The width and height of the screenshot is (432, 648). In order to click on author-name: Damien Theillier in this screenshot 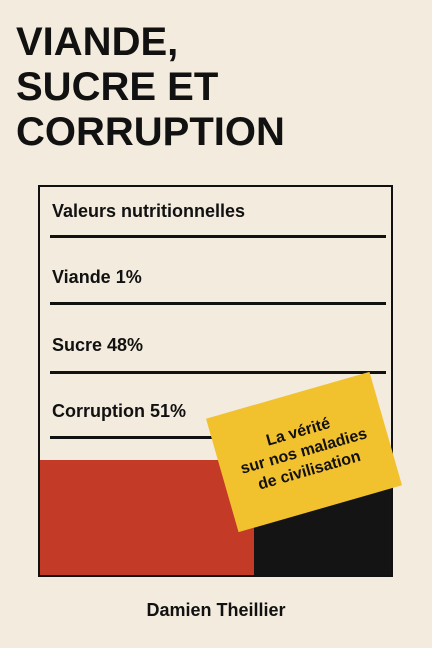, I will do `click(216, 610)`.